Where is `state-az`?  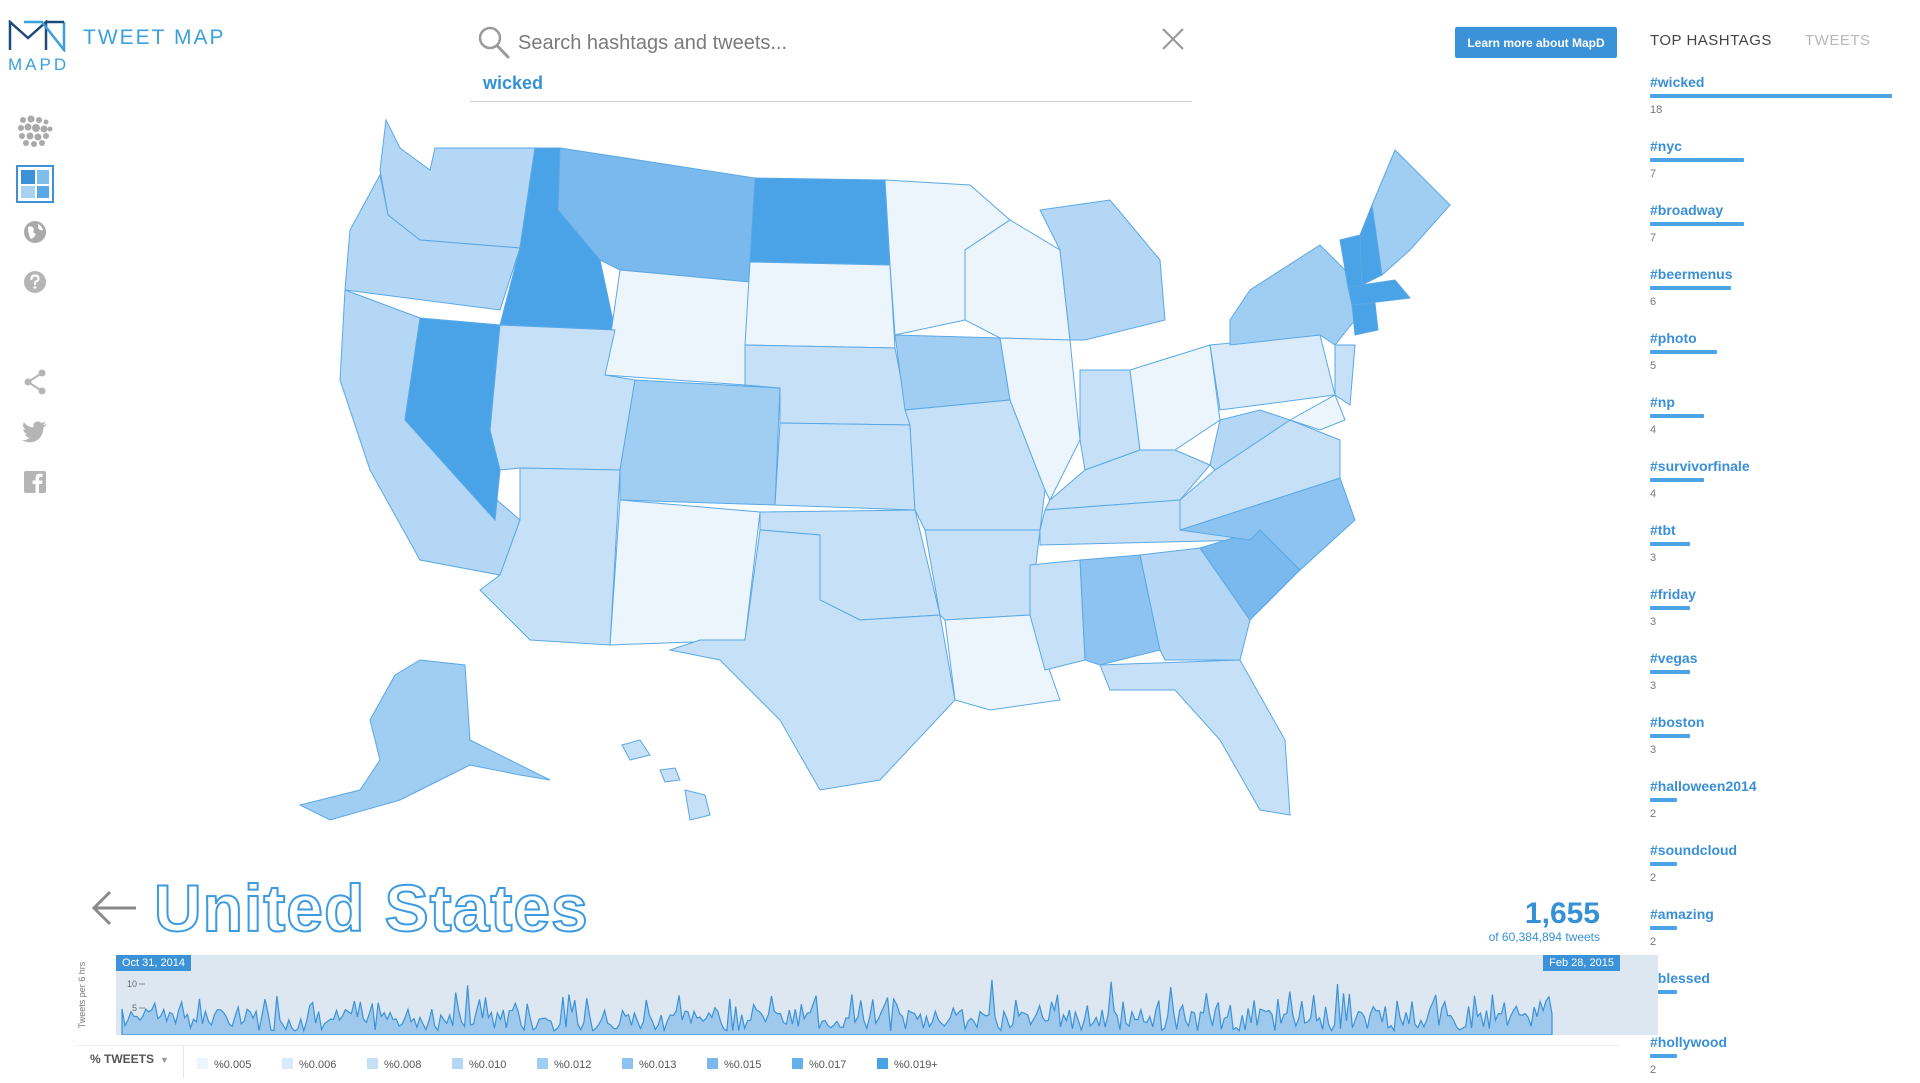 state-az is located at coordinates (550, 556).